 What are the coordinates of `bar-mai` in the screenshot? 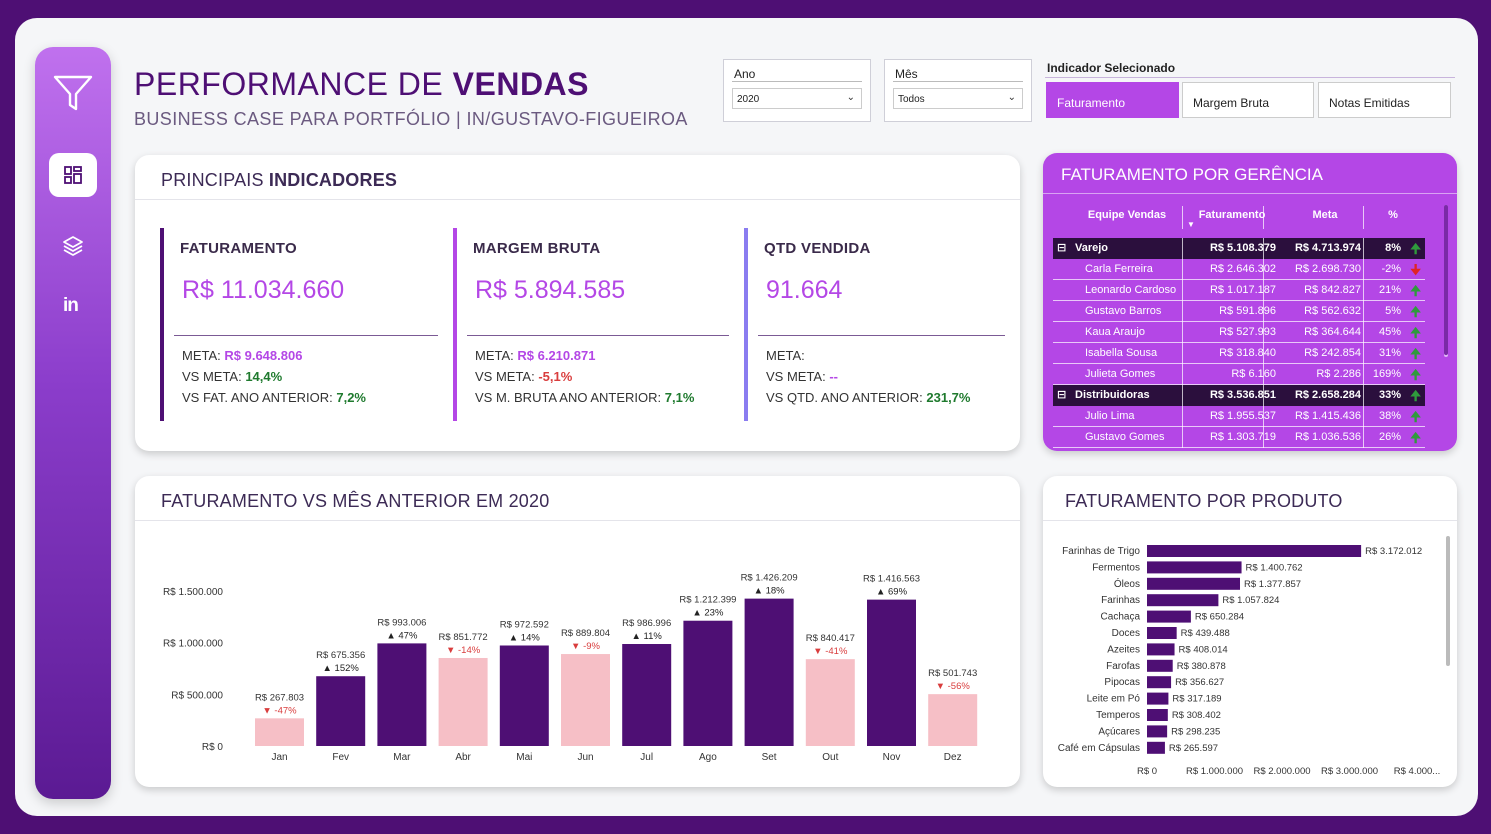 It's located at (524, 695).